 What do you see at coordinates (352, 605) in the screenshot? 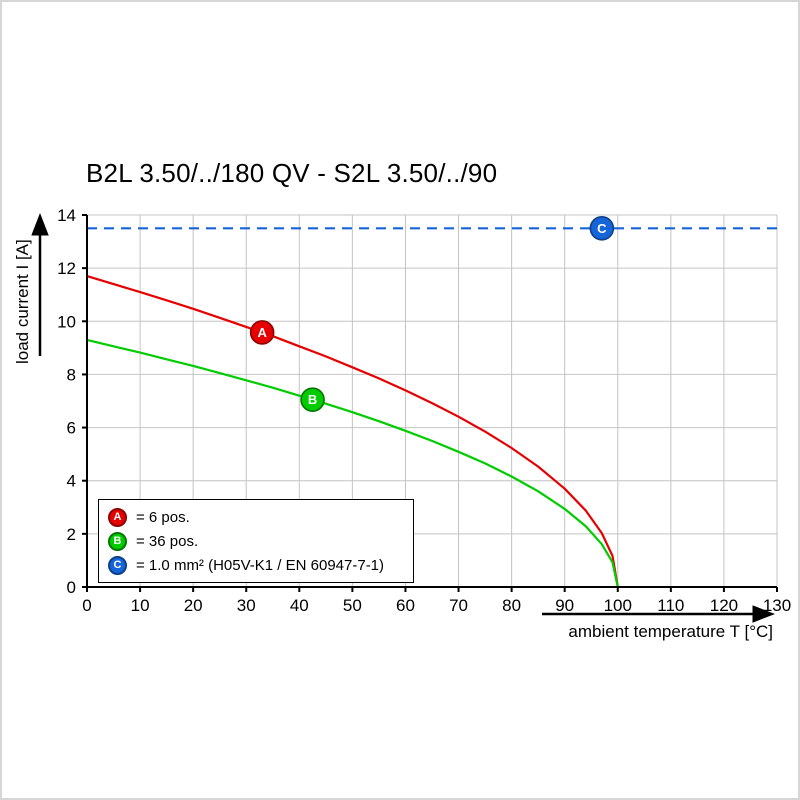
I see `x-tick-label: 50` at bounding box center [352, 605].